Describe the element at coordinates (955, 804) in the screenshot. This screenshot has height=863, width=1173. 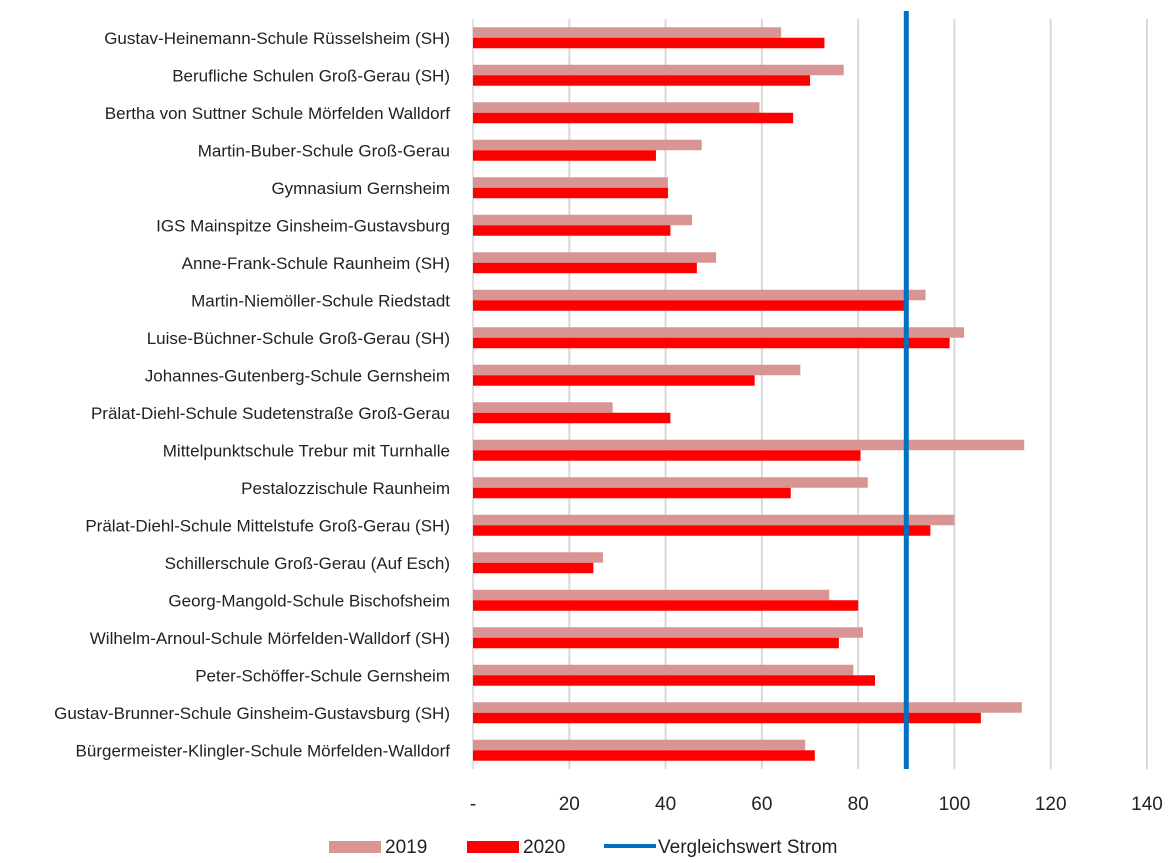
I see `x-tick-label-5: 100` at that location.